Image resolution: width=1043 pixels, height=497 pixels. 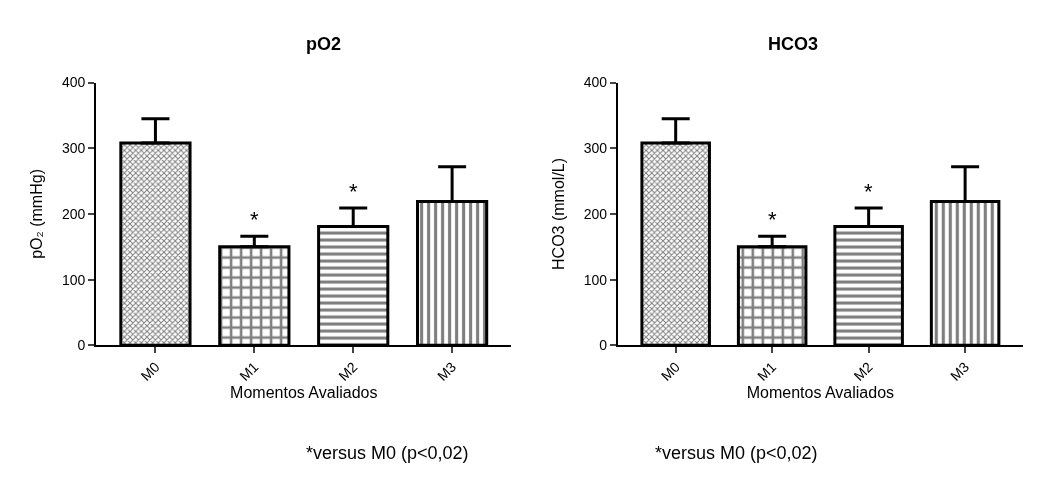 I want to click on y-axis-title: pO₂ (mmHg), so click(x=37, y=214).